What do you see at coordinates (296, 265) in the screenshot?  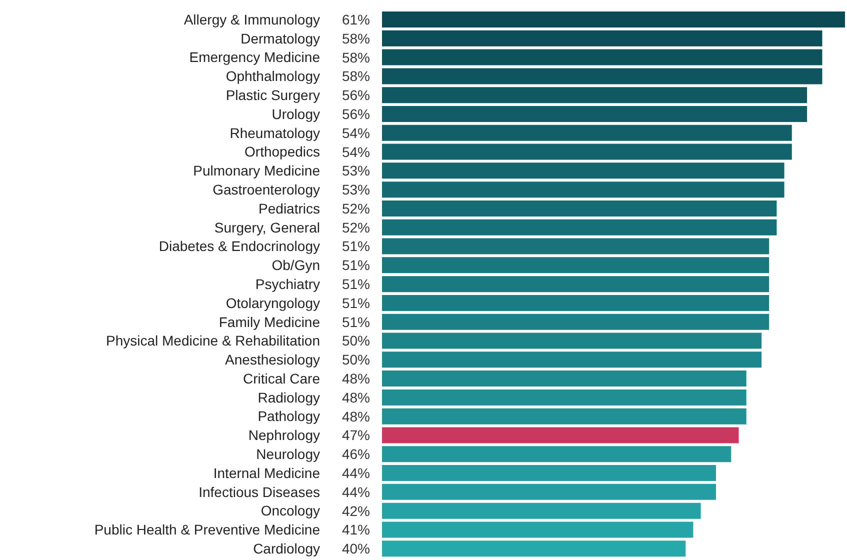 I see `y-tick-label: Ob/Gyn` at bounding box center [296, 265].